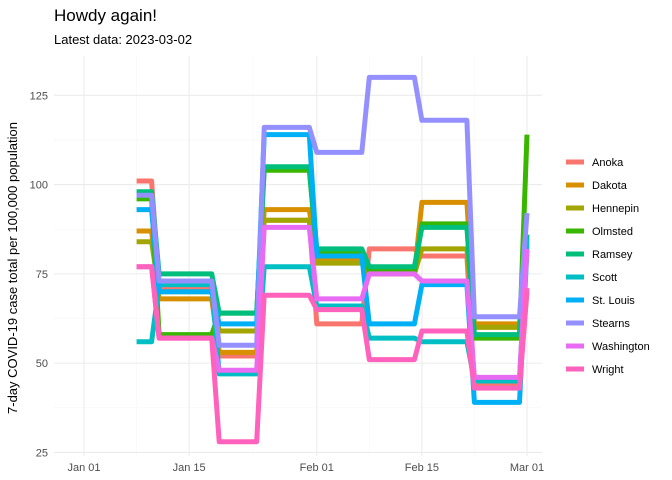 The width and height of the screenshot is (672, 480). I want to click on legend-label: Stearns, so click(611, 324).